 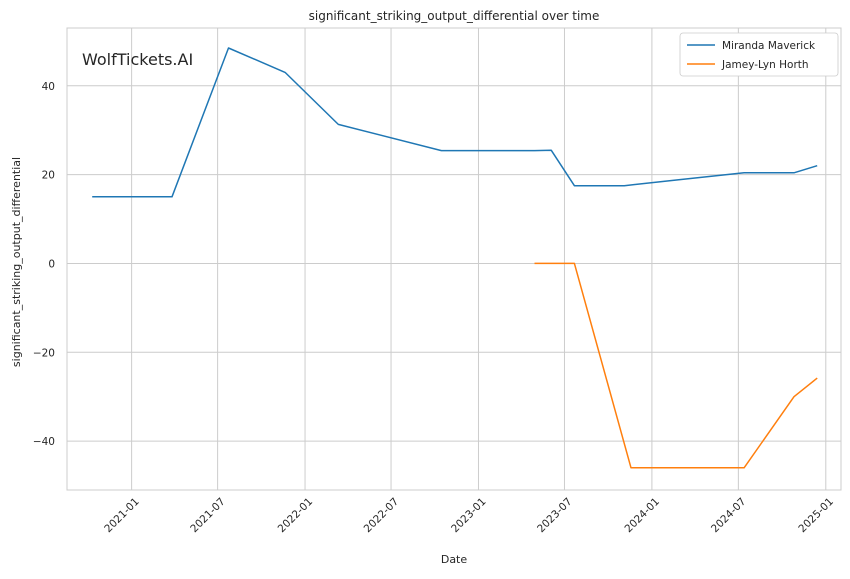 What do you see at coordinates (765, 65) in the screenshot?
I see `legend-label: Jamey-Lyn Horth` at bounding box center [765, 65].